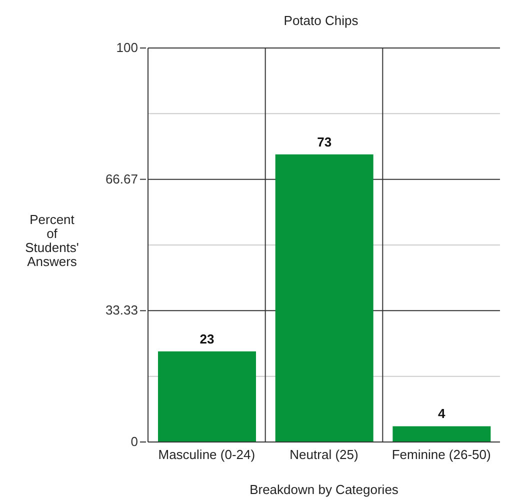 The height and width of the screenshot is (504, 512). What do you see at coordinates (52, 240) in the screenshot?
I see `y-axis-title: Percent of Students' Answers` at bounding box center [52, 240].